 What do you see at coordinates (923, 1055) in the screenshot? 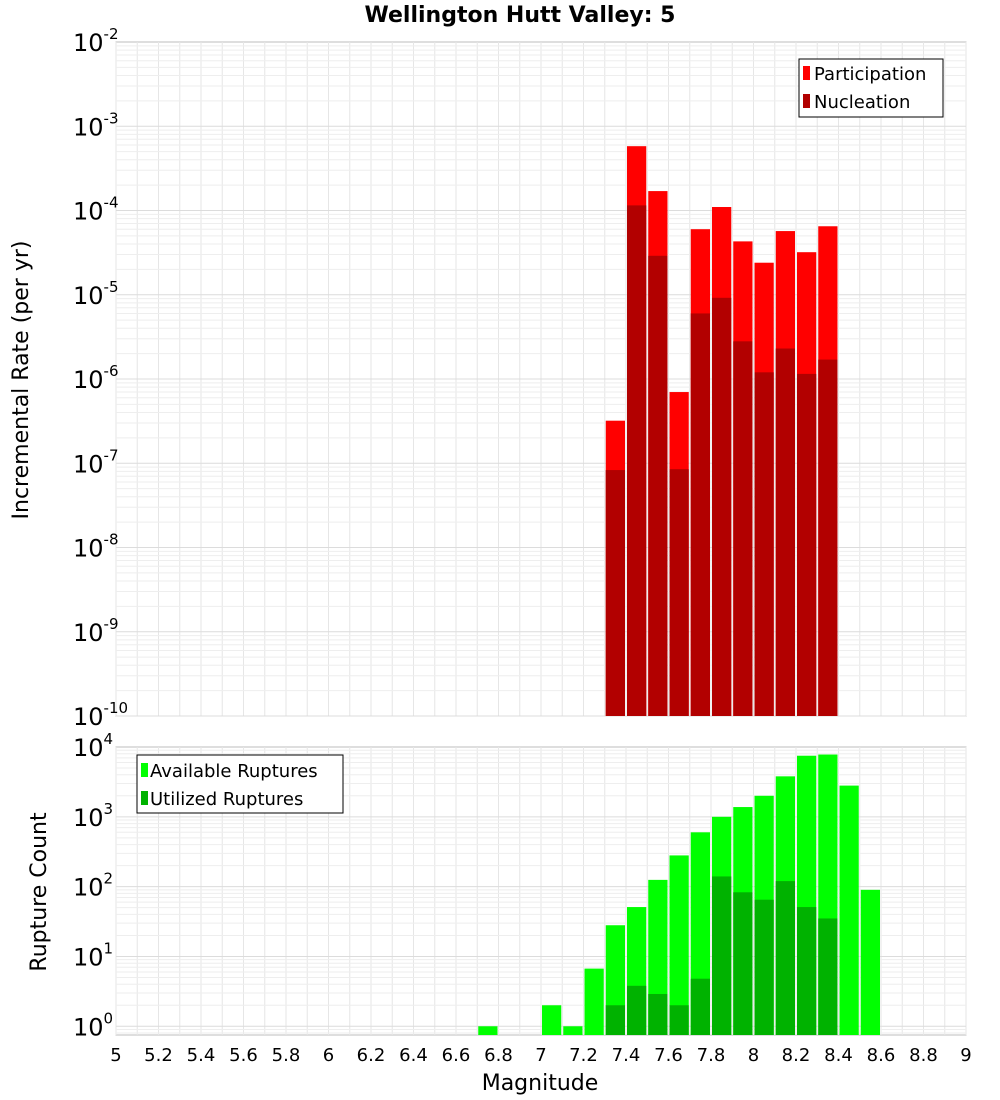
I see `x-tick-label: 8.8` at bounding box center [923, 1055].